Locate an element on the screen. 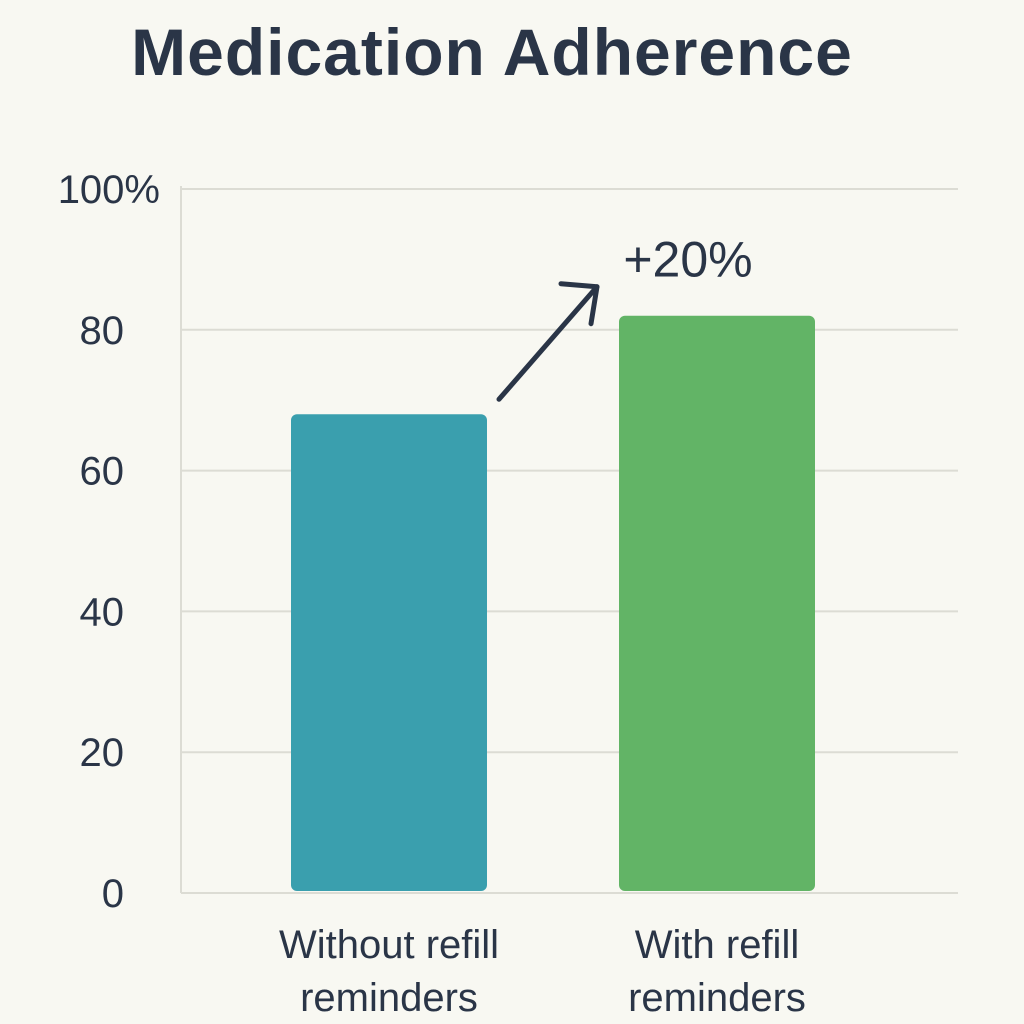  y-tick-label: 20 is located at coordinates (102, 753).